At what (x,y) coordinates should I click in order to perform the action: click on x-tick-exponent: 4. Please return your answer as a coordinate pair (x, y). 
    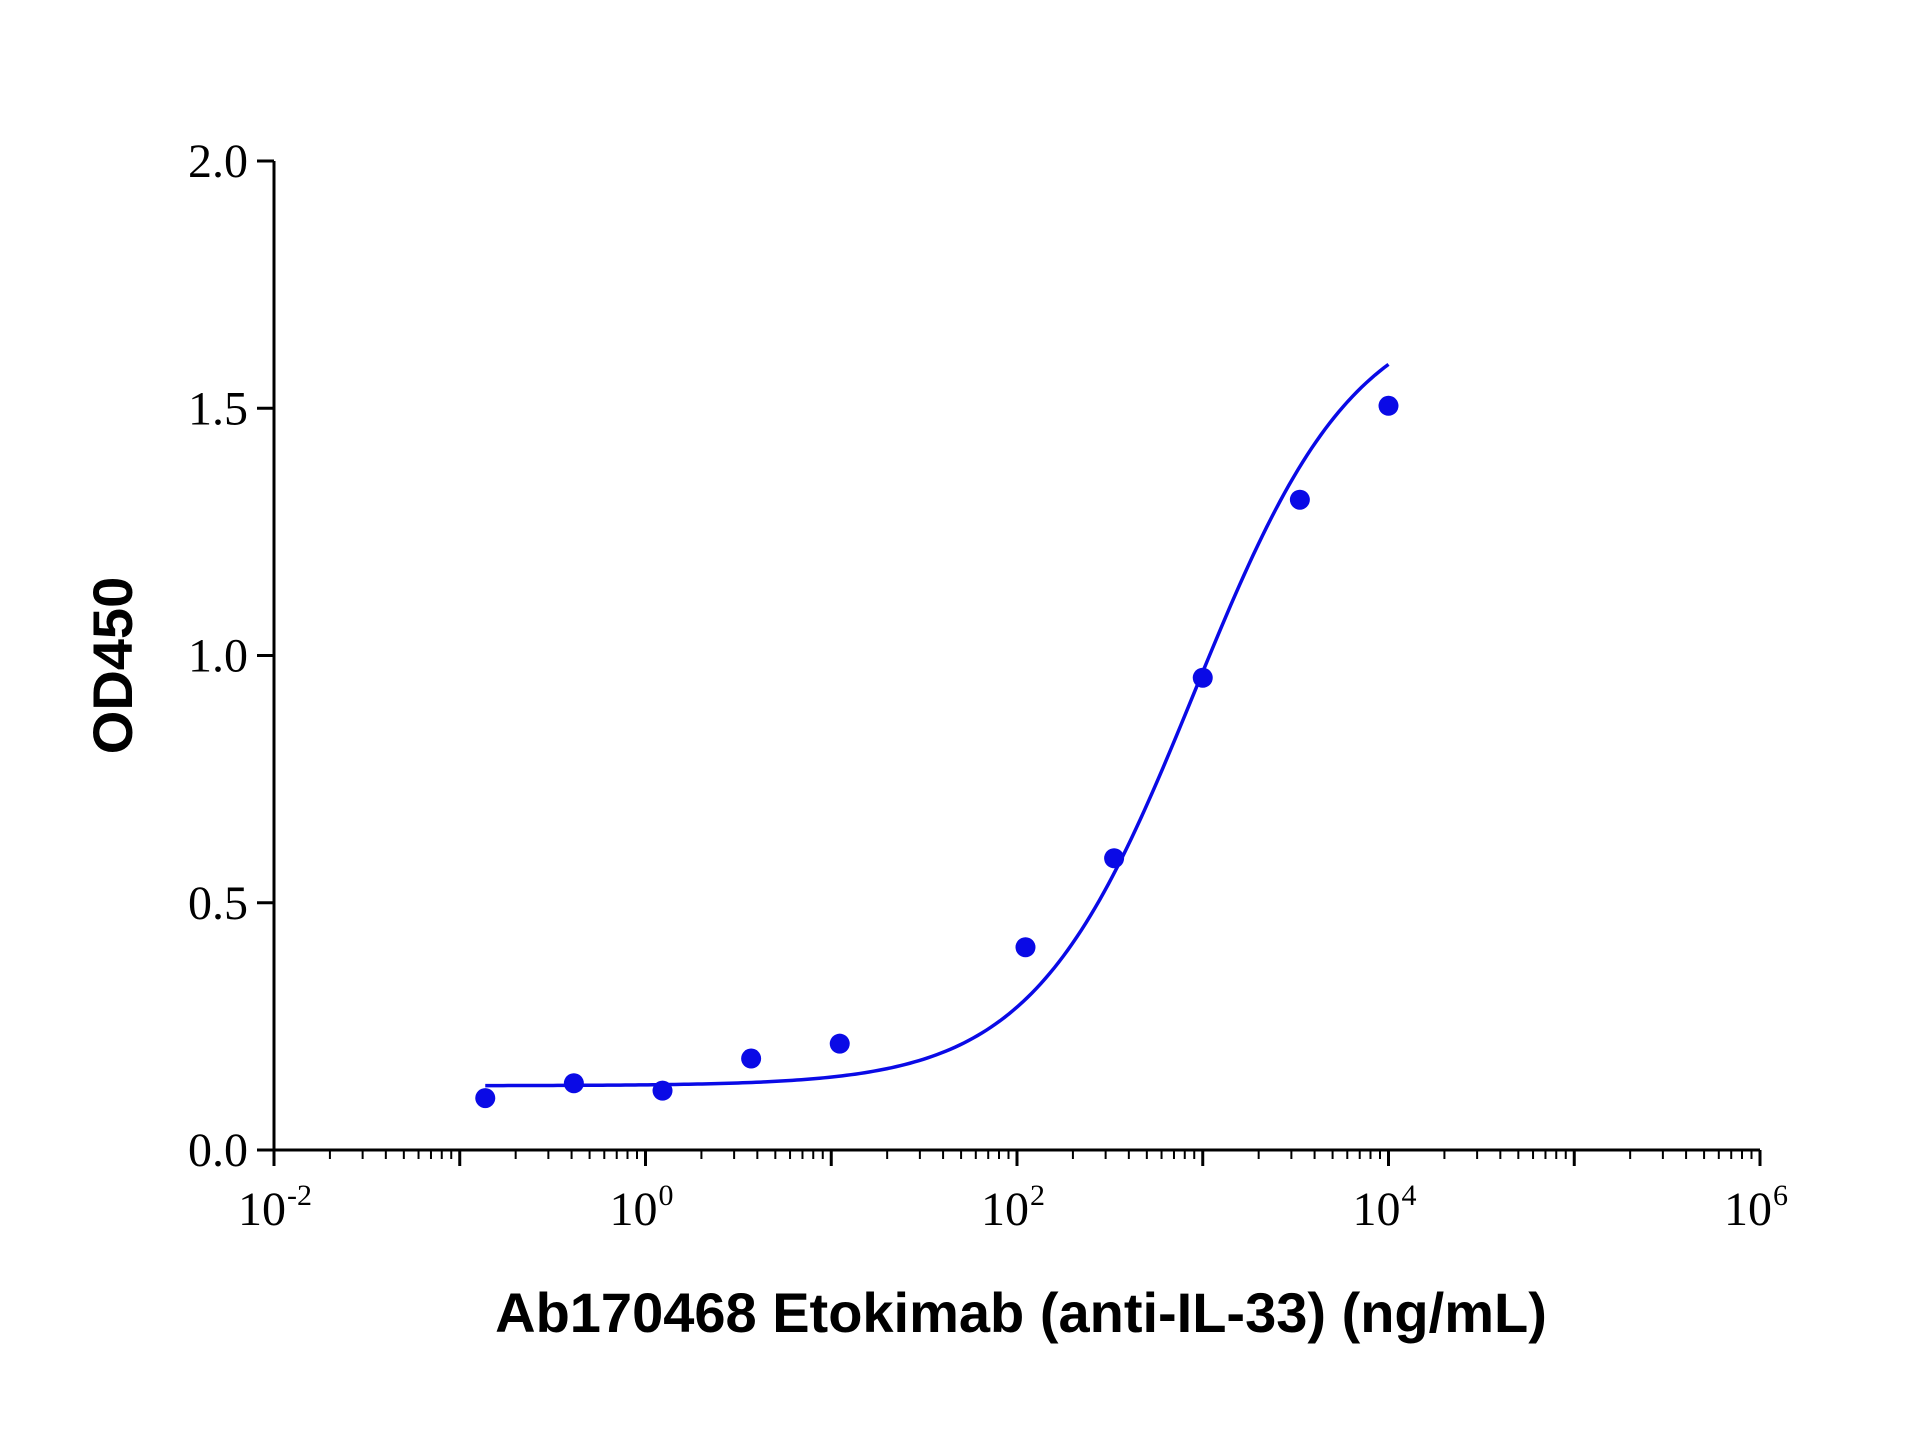
    Looking at the image, I should click on (1409, 1195).